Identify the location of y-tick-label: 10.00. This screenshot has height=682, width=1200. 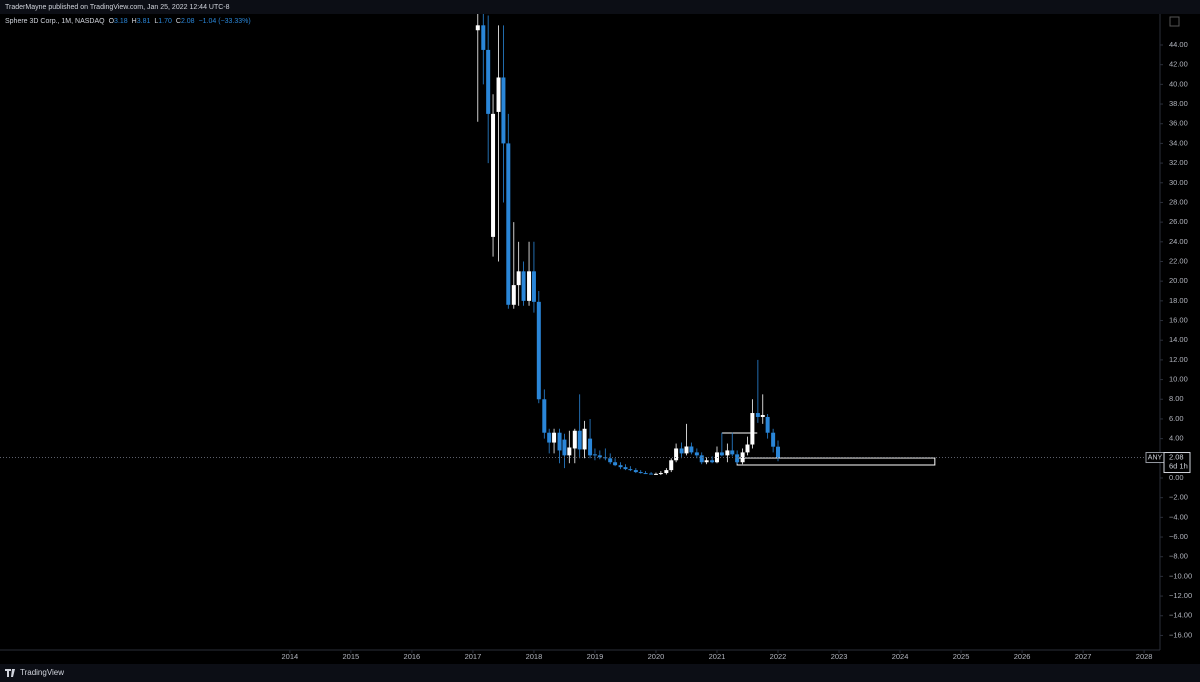
(1178, 379).